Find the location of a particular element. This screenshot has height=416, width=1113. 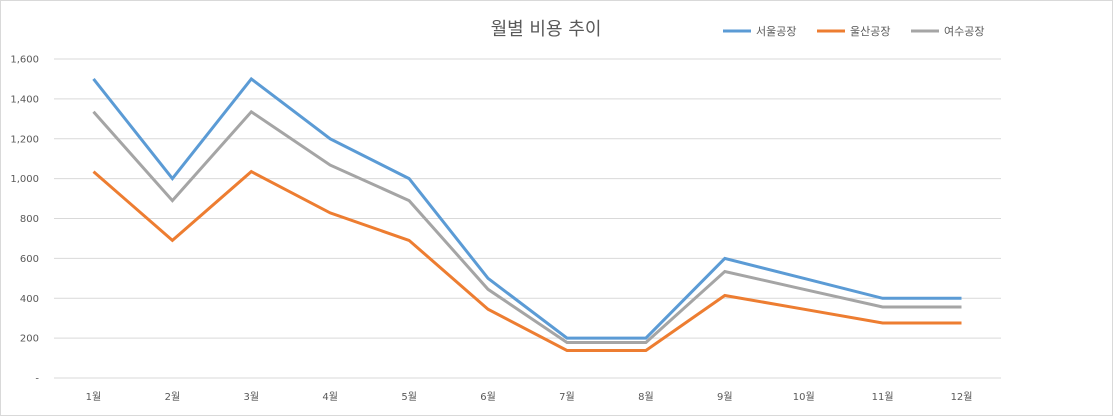

y-tick-label: 200 is located at coordinates (29, 339).